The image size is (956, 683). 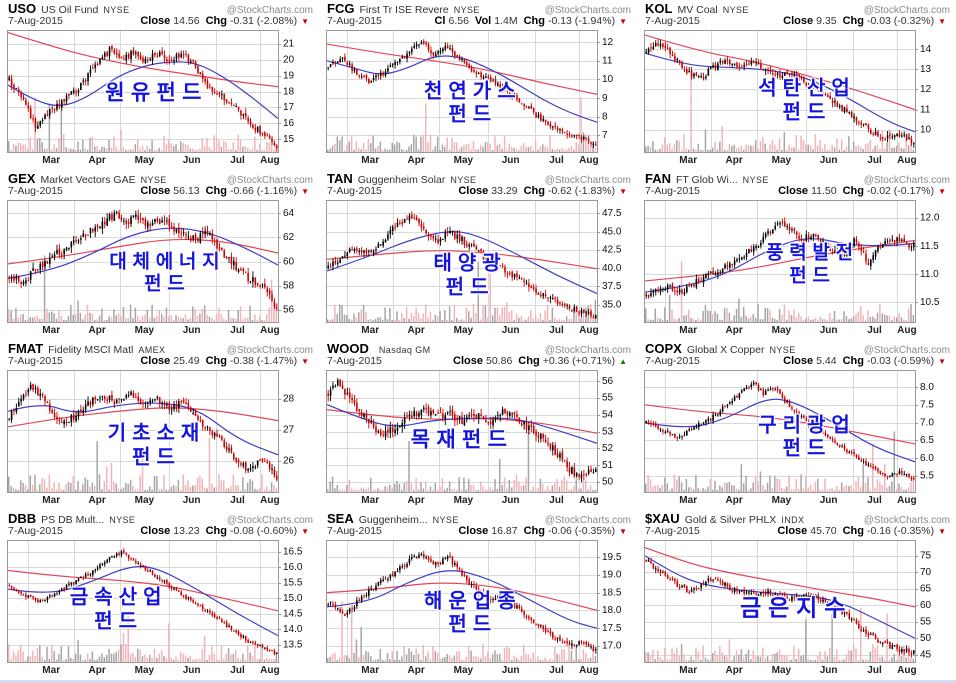 I want to click on chart-plot-area: 석탄산업 펀드, so click(x=796, y=100).